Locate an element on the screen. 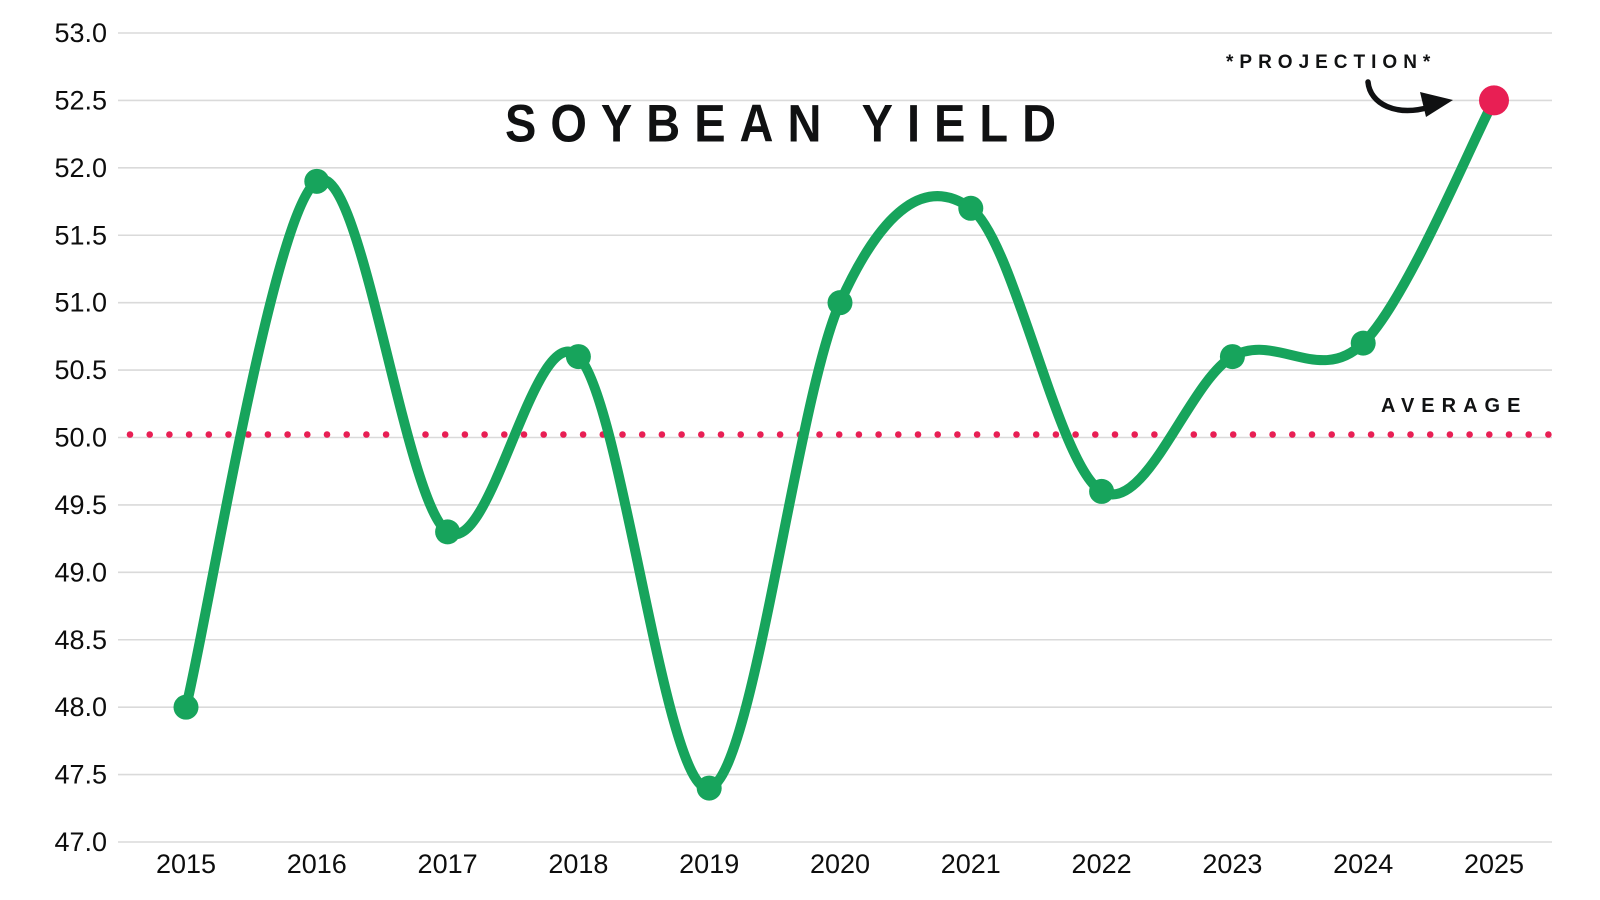 The image size is (1600, 900). x-tick-label: 2016 is located at coordinates (317, 864).